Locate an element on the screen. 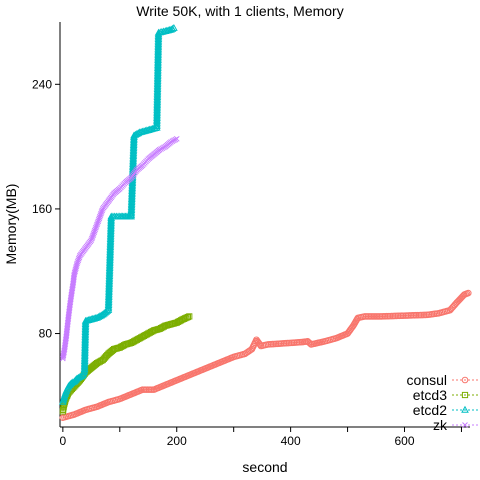 The height and width of the screenshot is (480, 480). x-axis-label: second is located at coordinates (264, 467).